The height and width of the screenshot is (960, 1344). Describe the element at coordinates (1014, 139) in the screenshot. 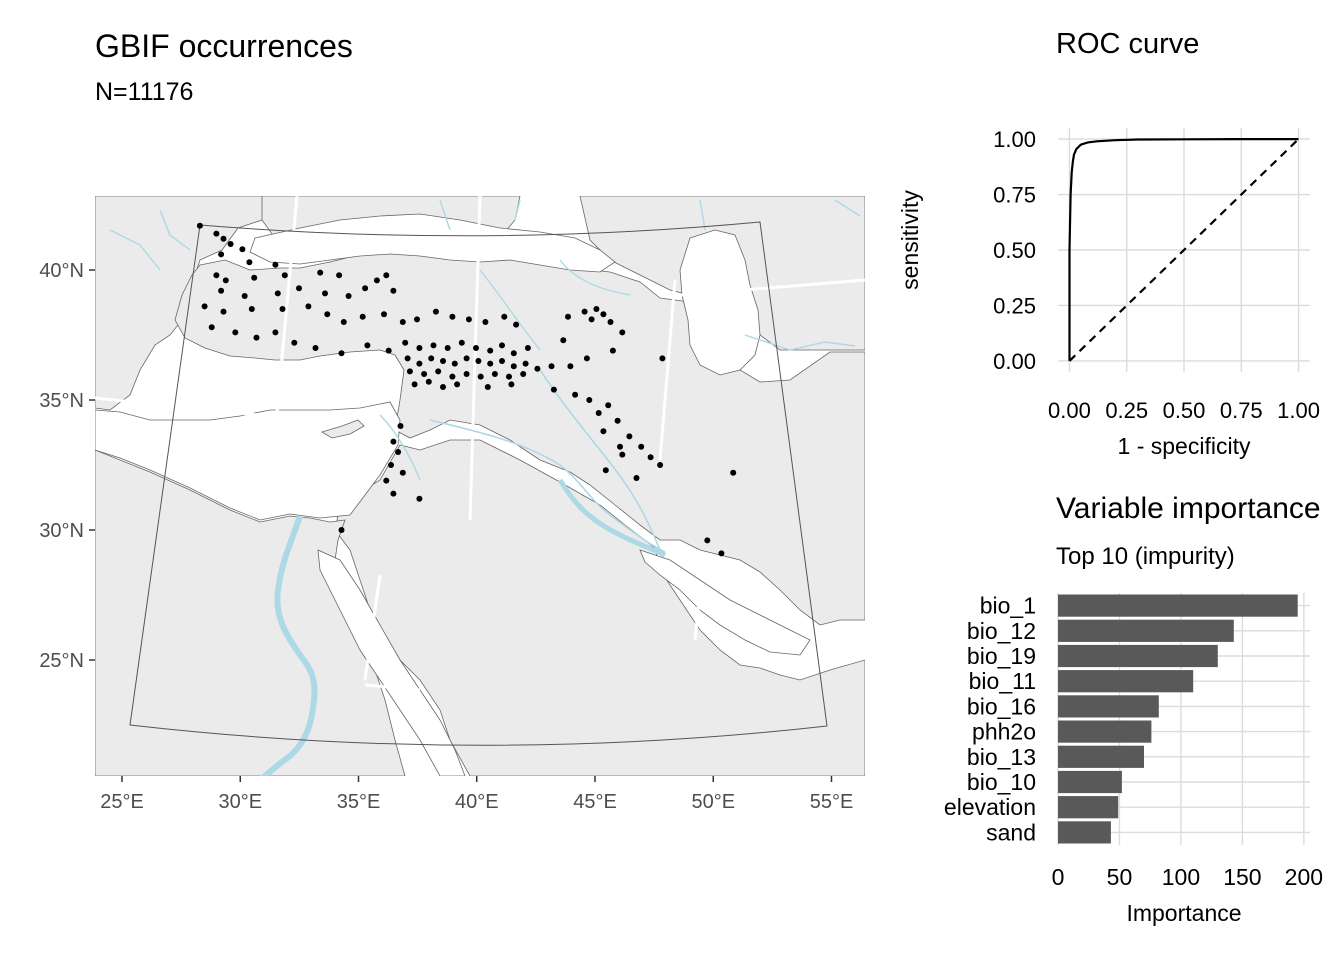

I see `roc-y-tick-label: 1.00` at that location.